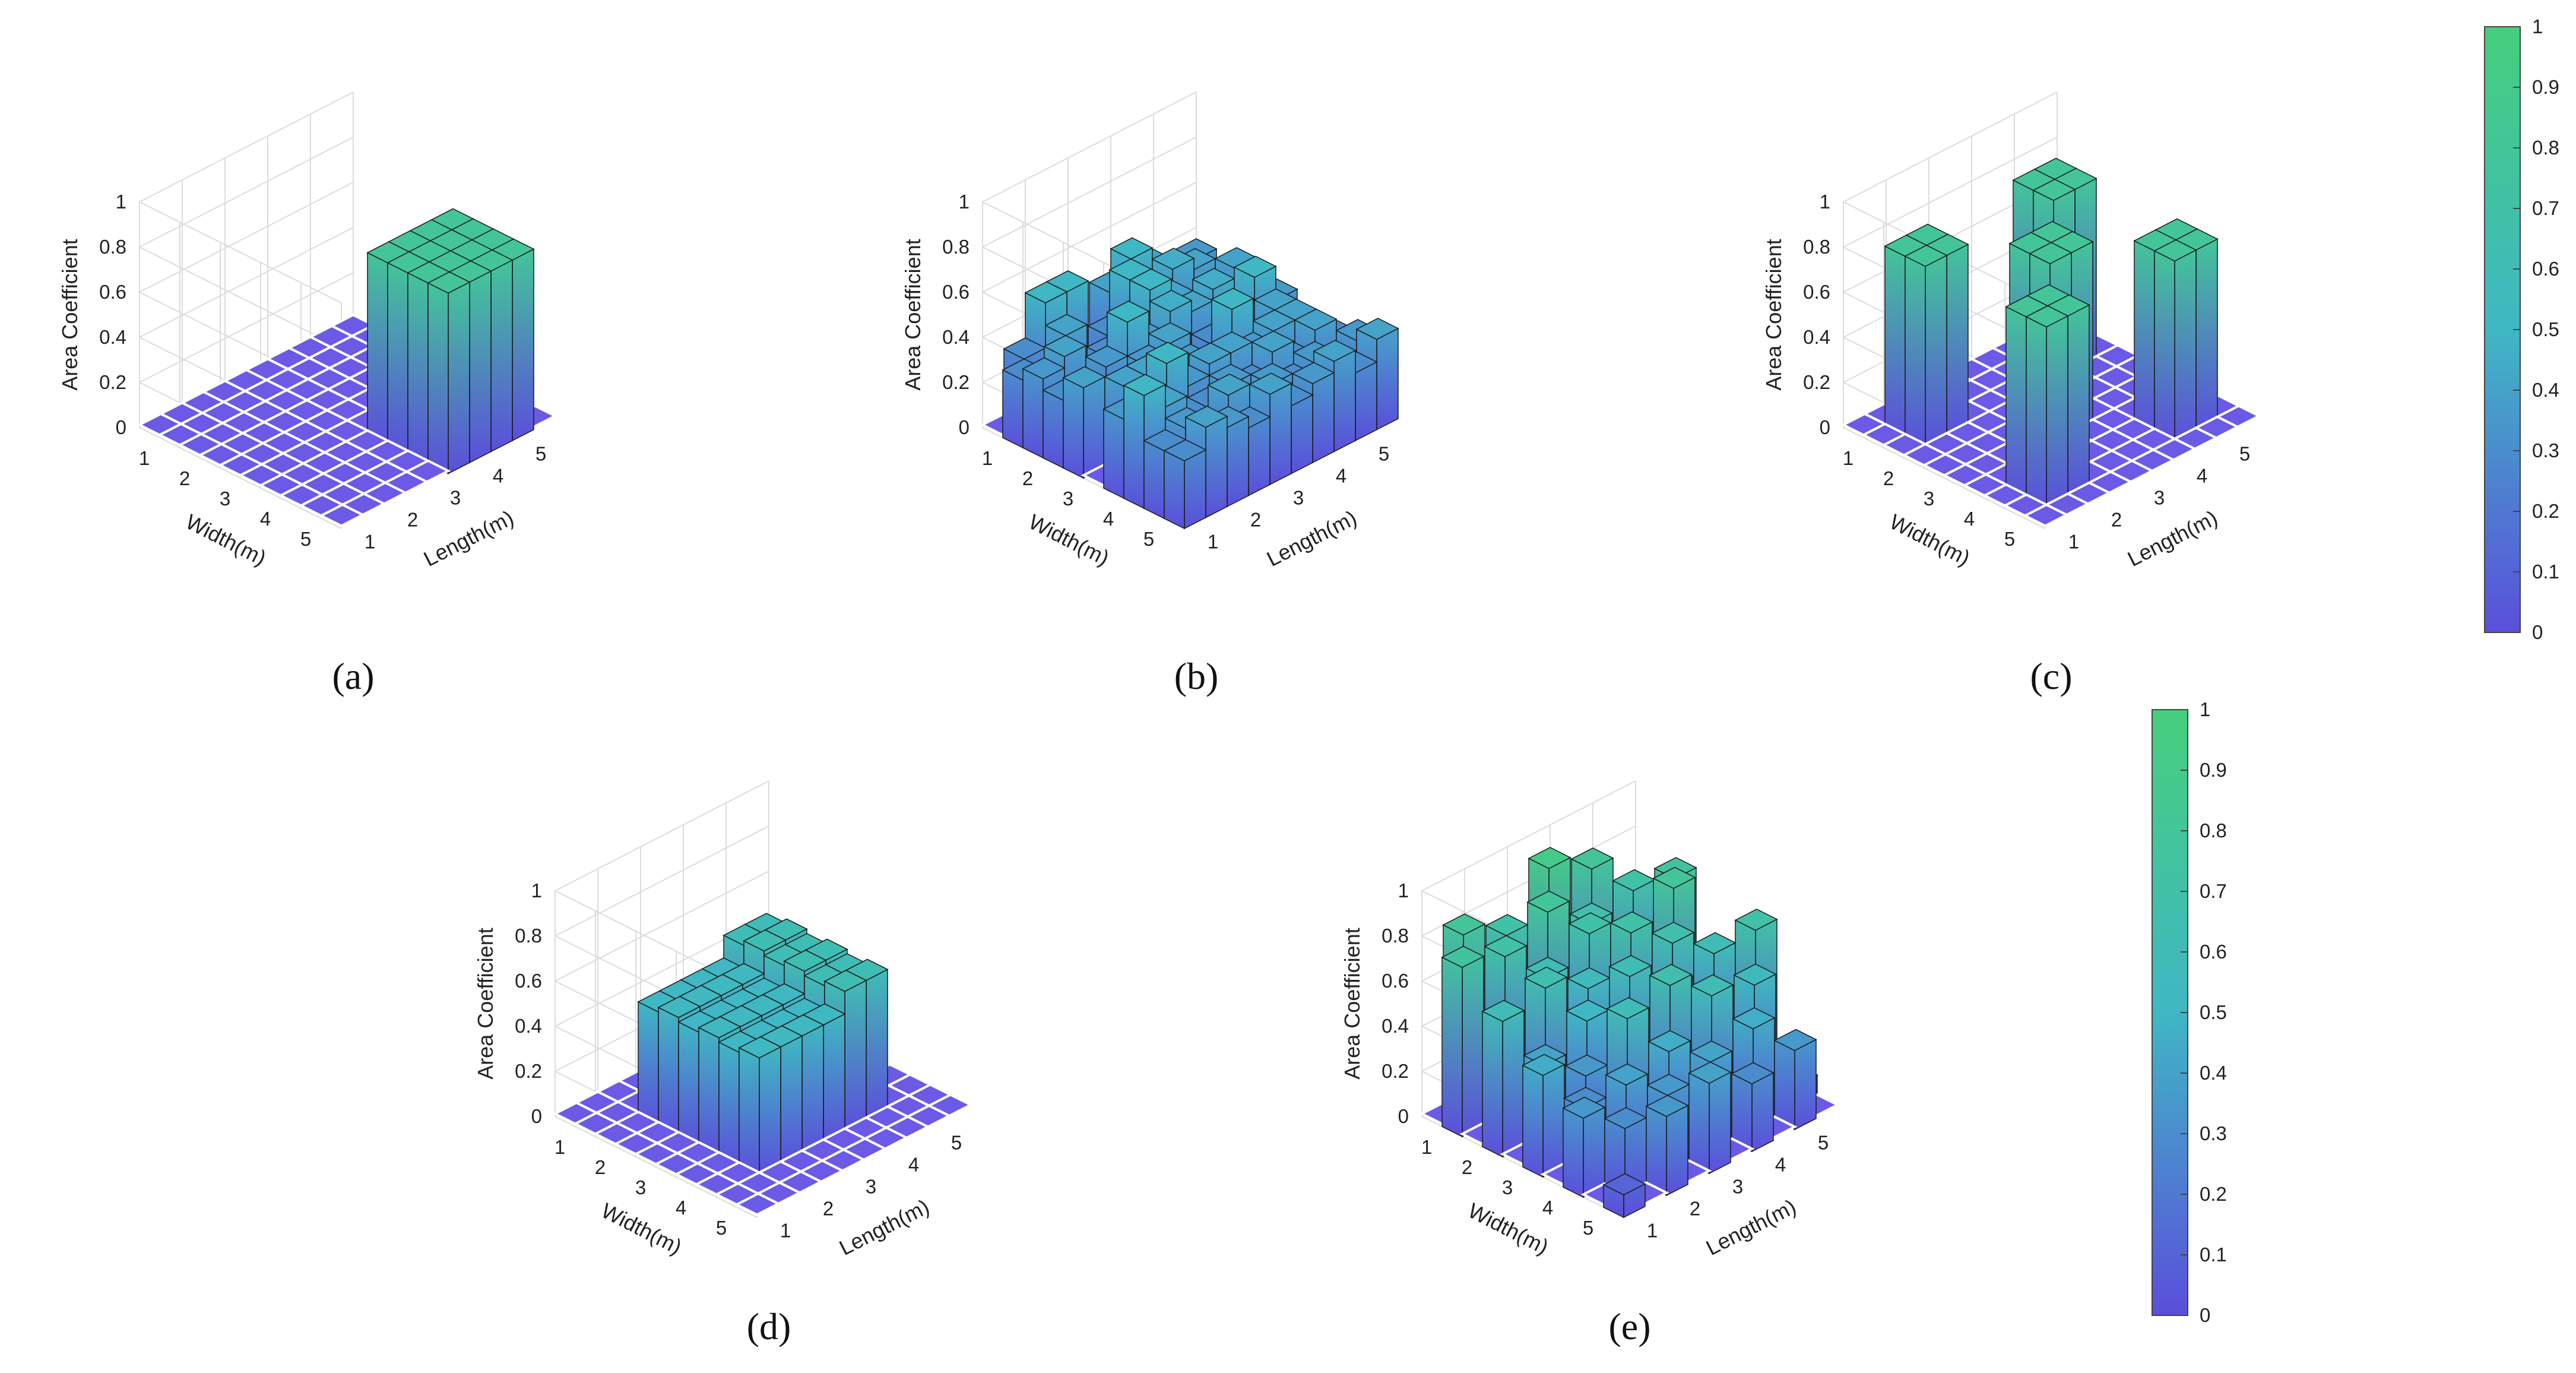 This screenshot has height=1373, width=2576. I want to click on z-tick-label: 0.8, so click(1396, 936).